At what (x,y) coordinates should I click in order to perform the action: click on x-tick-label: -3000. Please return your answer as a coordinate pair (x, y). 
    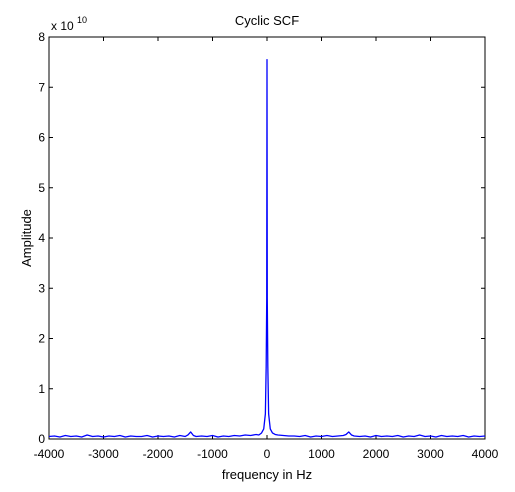
    Looking at the image, I should click on (103, 454).